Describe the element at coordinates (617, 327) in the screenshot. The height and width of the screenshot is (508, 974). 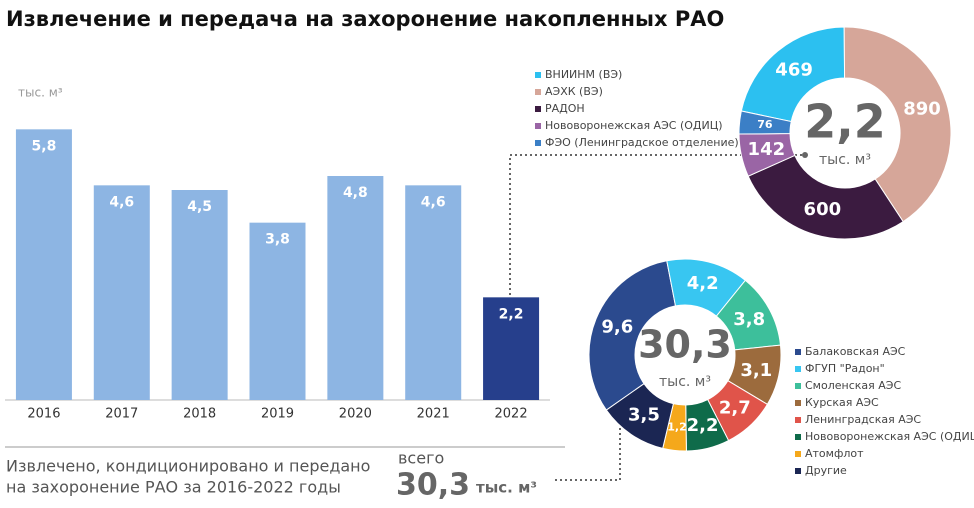
I see `segment-label: 9,6` at that location.